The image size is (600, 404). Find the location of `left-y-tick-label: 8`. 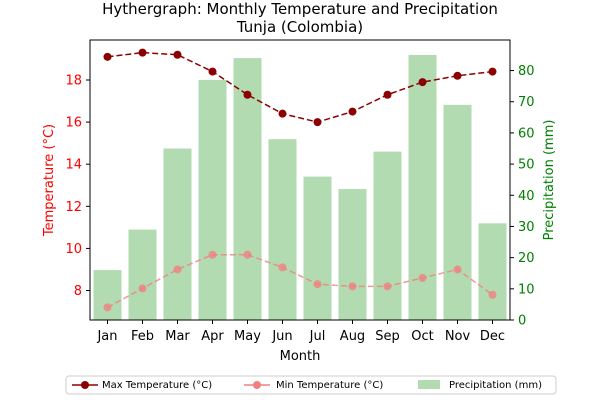

left-y-tick-label: 8 is located at coordinates (78, 291).